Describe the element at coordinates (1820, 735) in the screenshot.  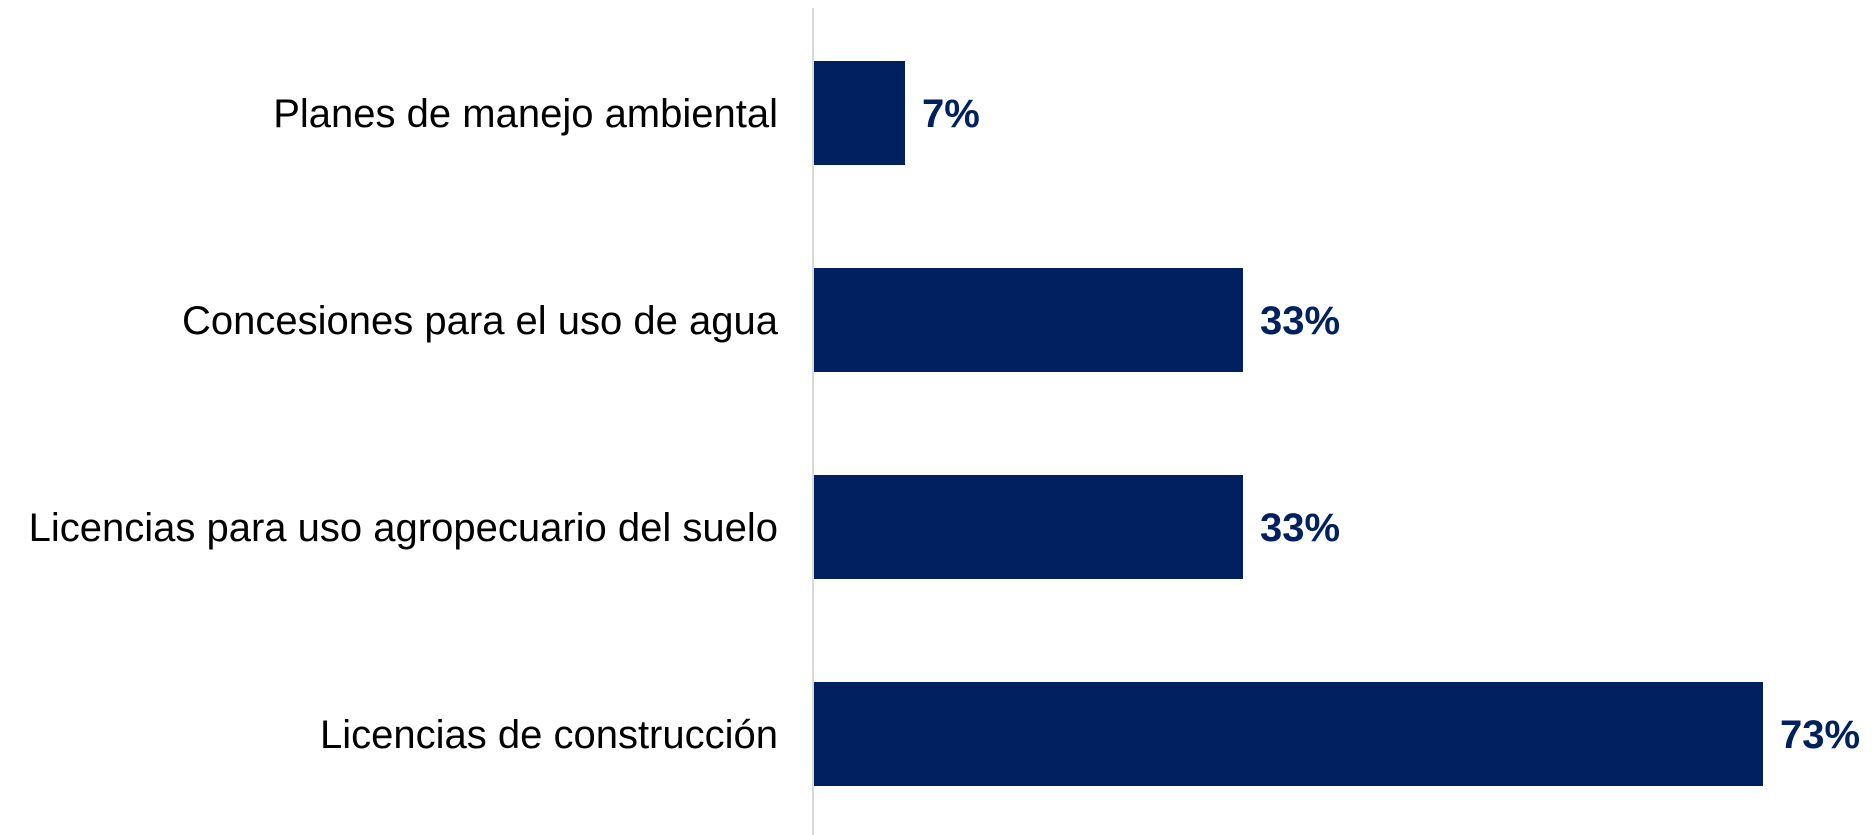
I see `value-label: 73%` at that location.